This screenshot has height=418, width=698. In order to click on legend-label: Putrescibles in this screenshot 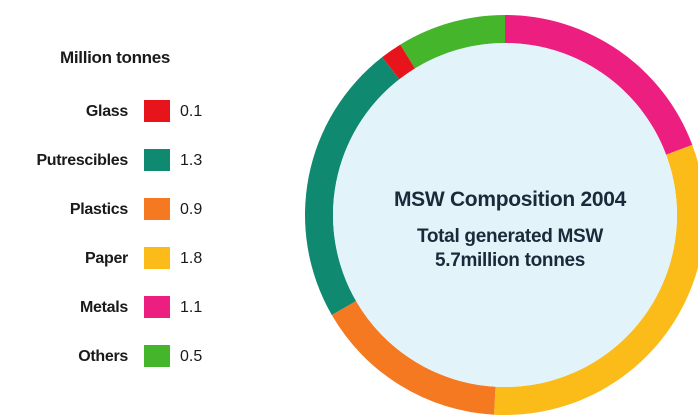, I will do `click(82, 160)`.